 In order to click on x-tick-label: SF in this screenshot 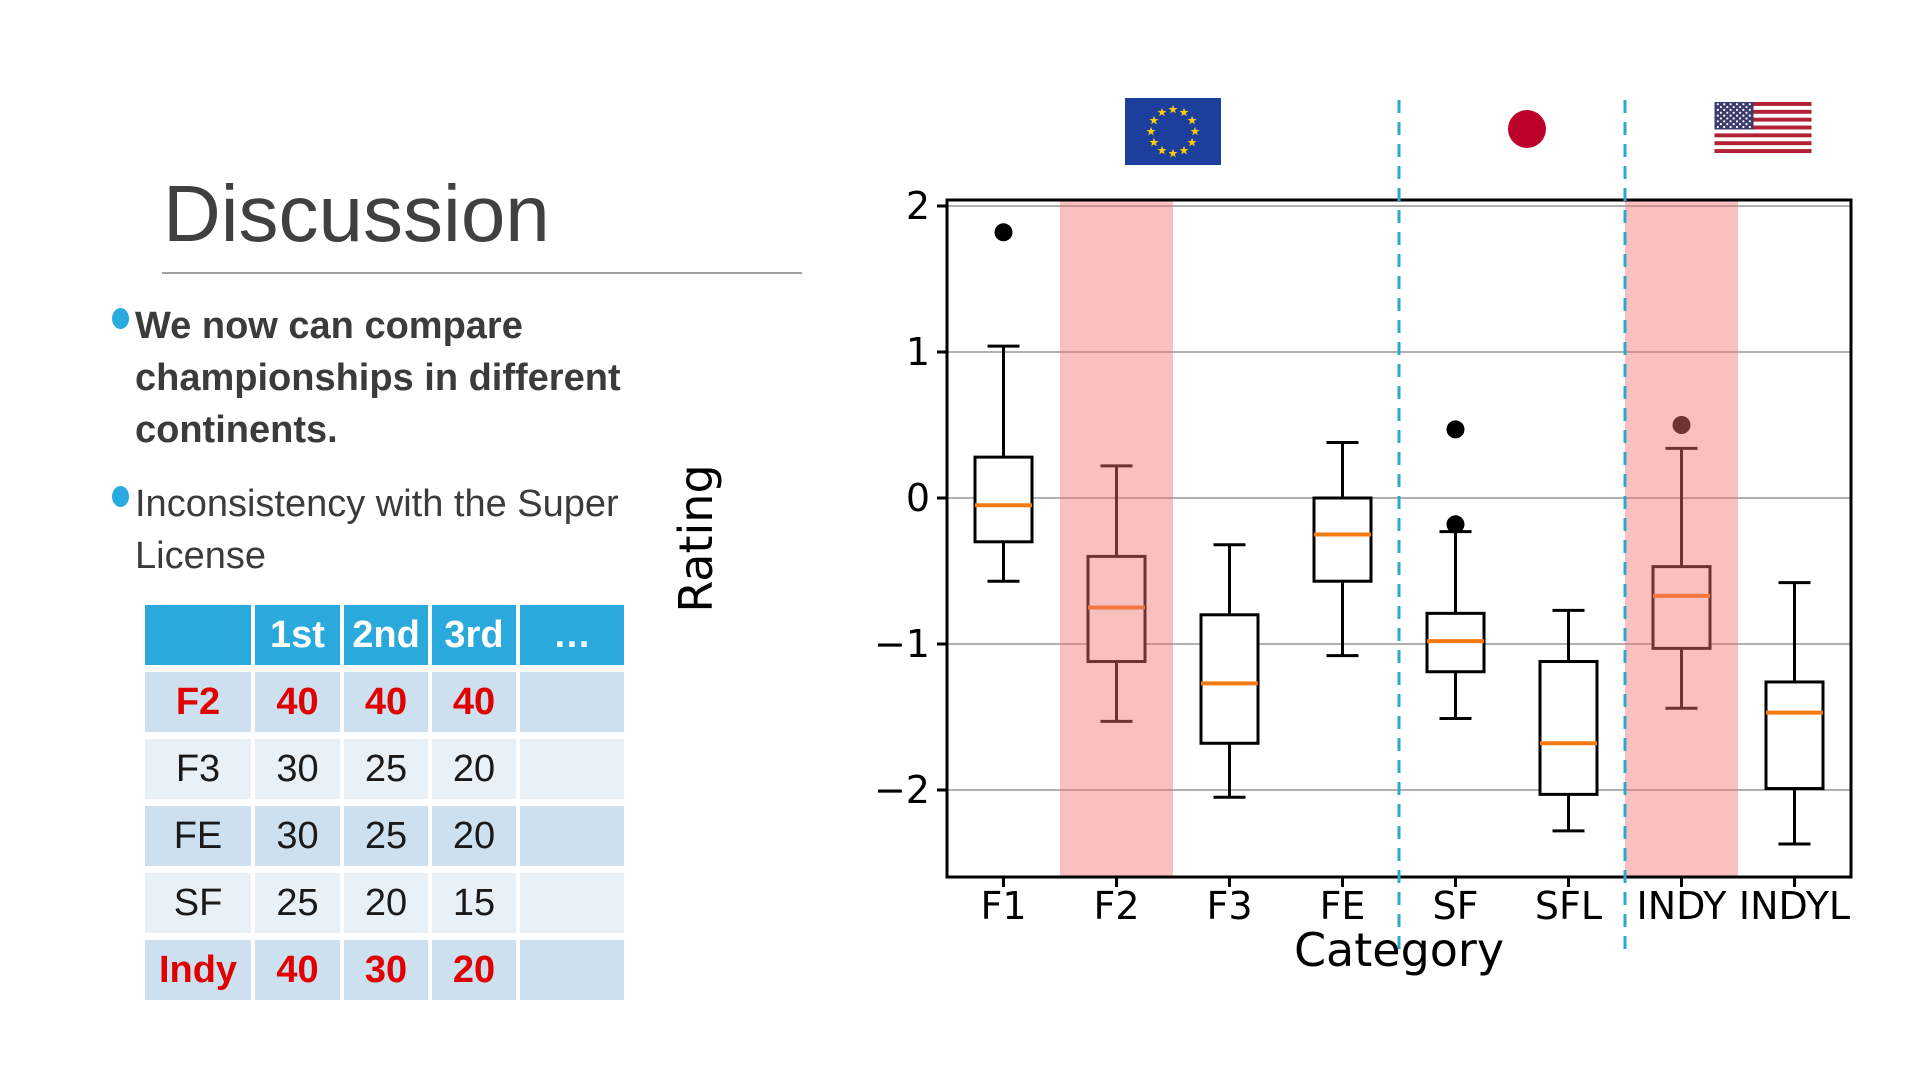, I will do `click(1456, 906)`.